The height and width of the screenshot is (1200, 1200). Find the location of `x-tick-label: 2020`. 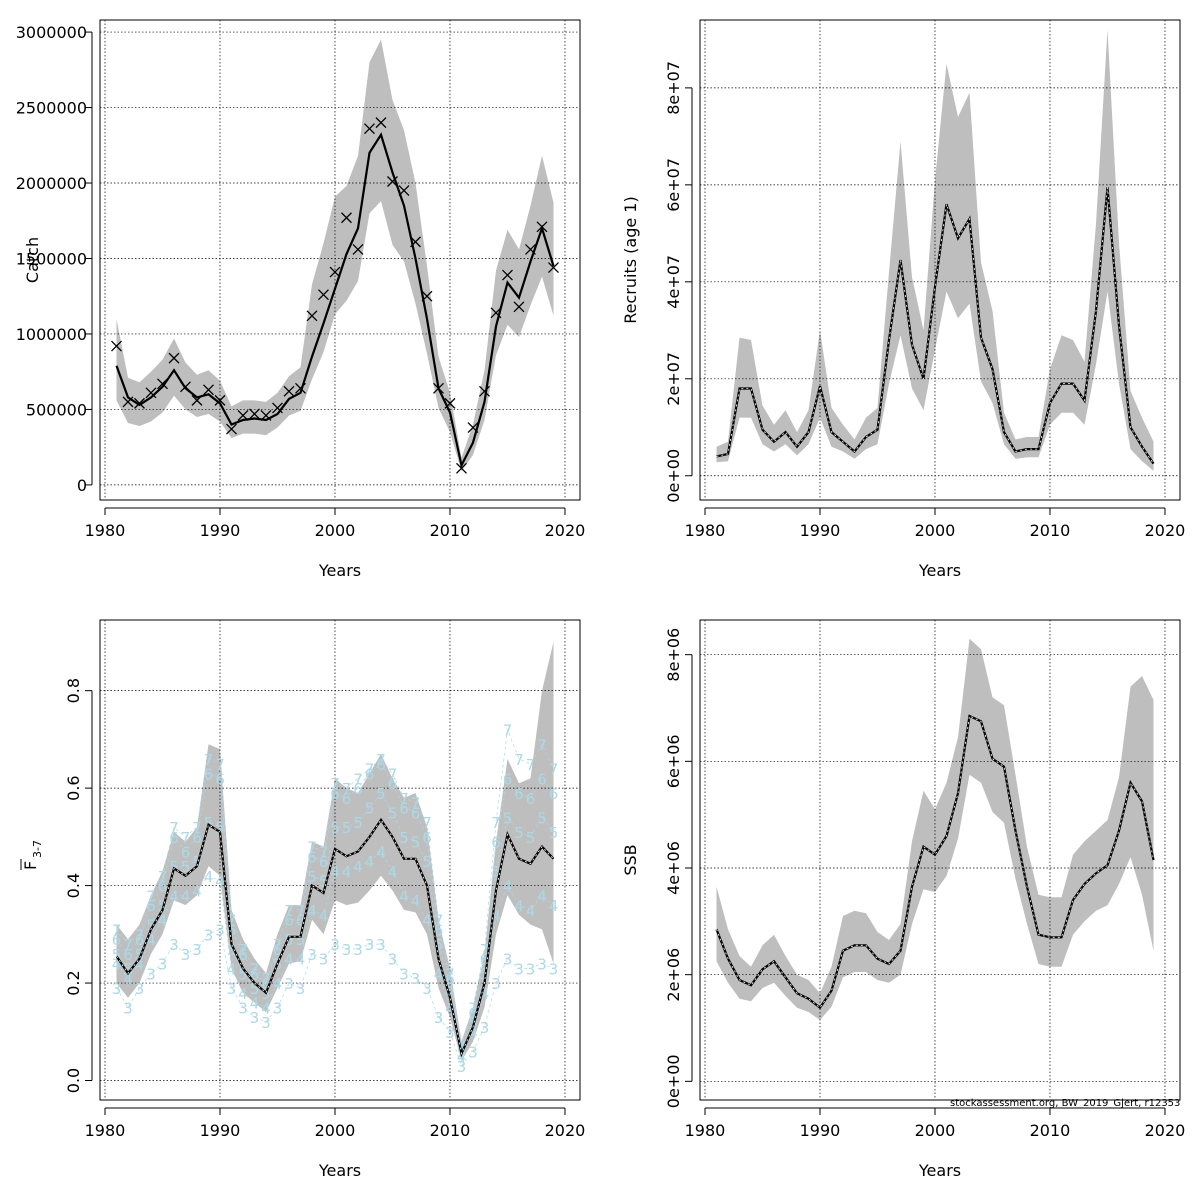

x-tick-label: 2020 is located at coordinates (1165, 530).